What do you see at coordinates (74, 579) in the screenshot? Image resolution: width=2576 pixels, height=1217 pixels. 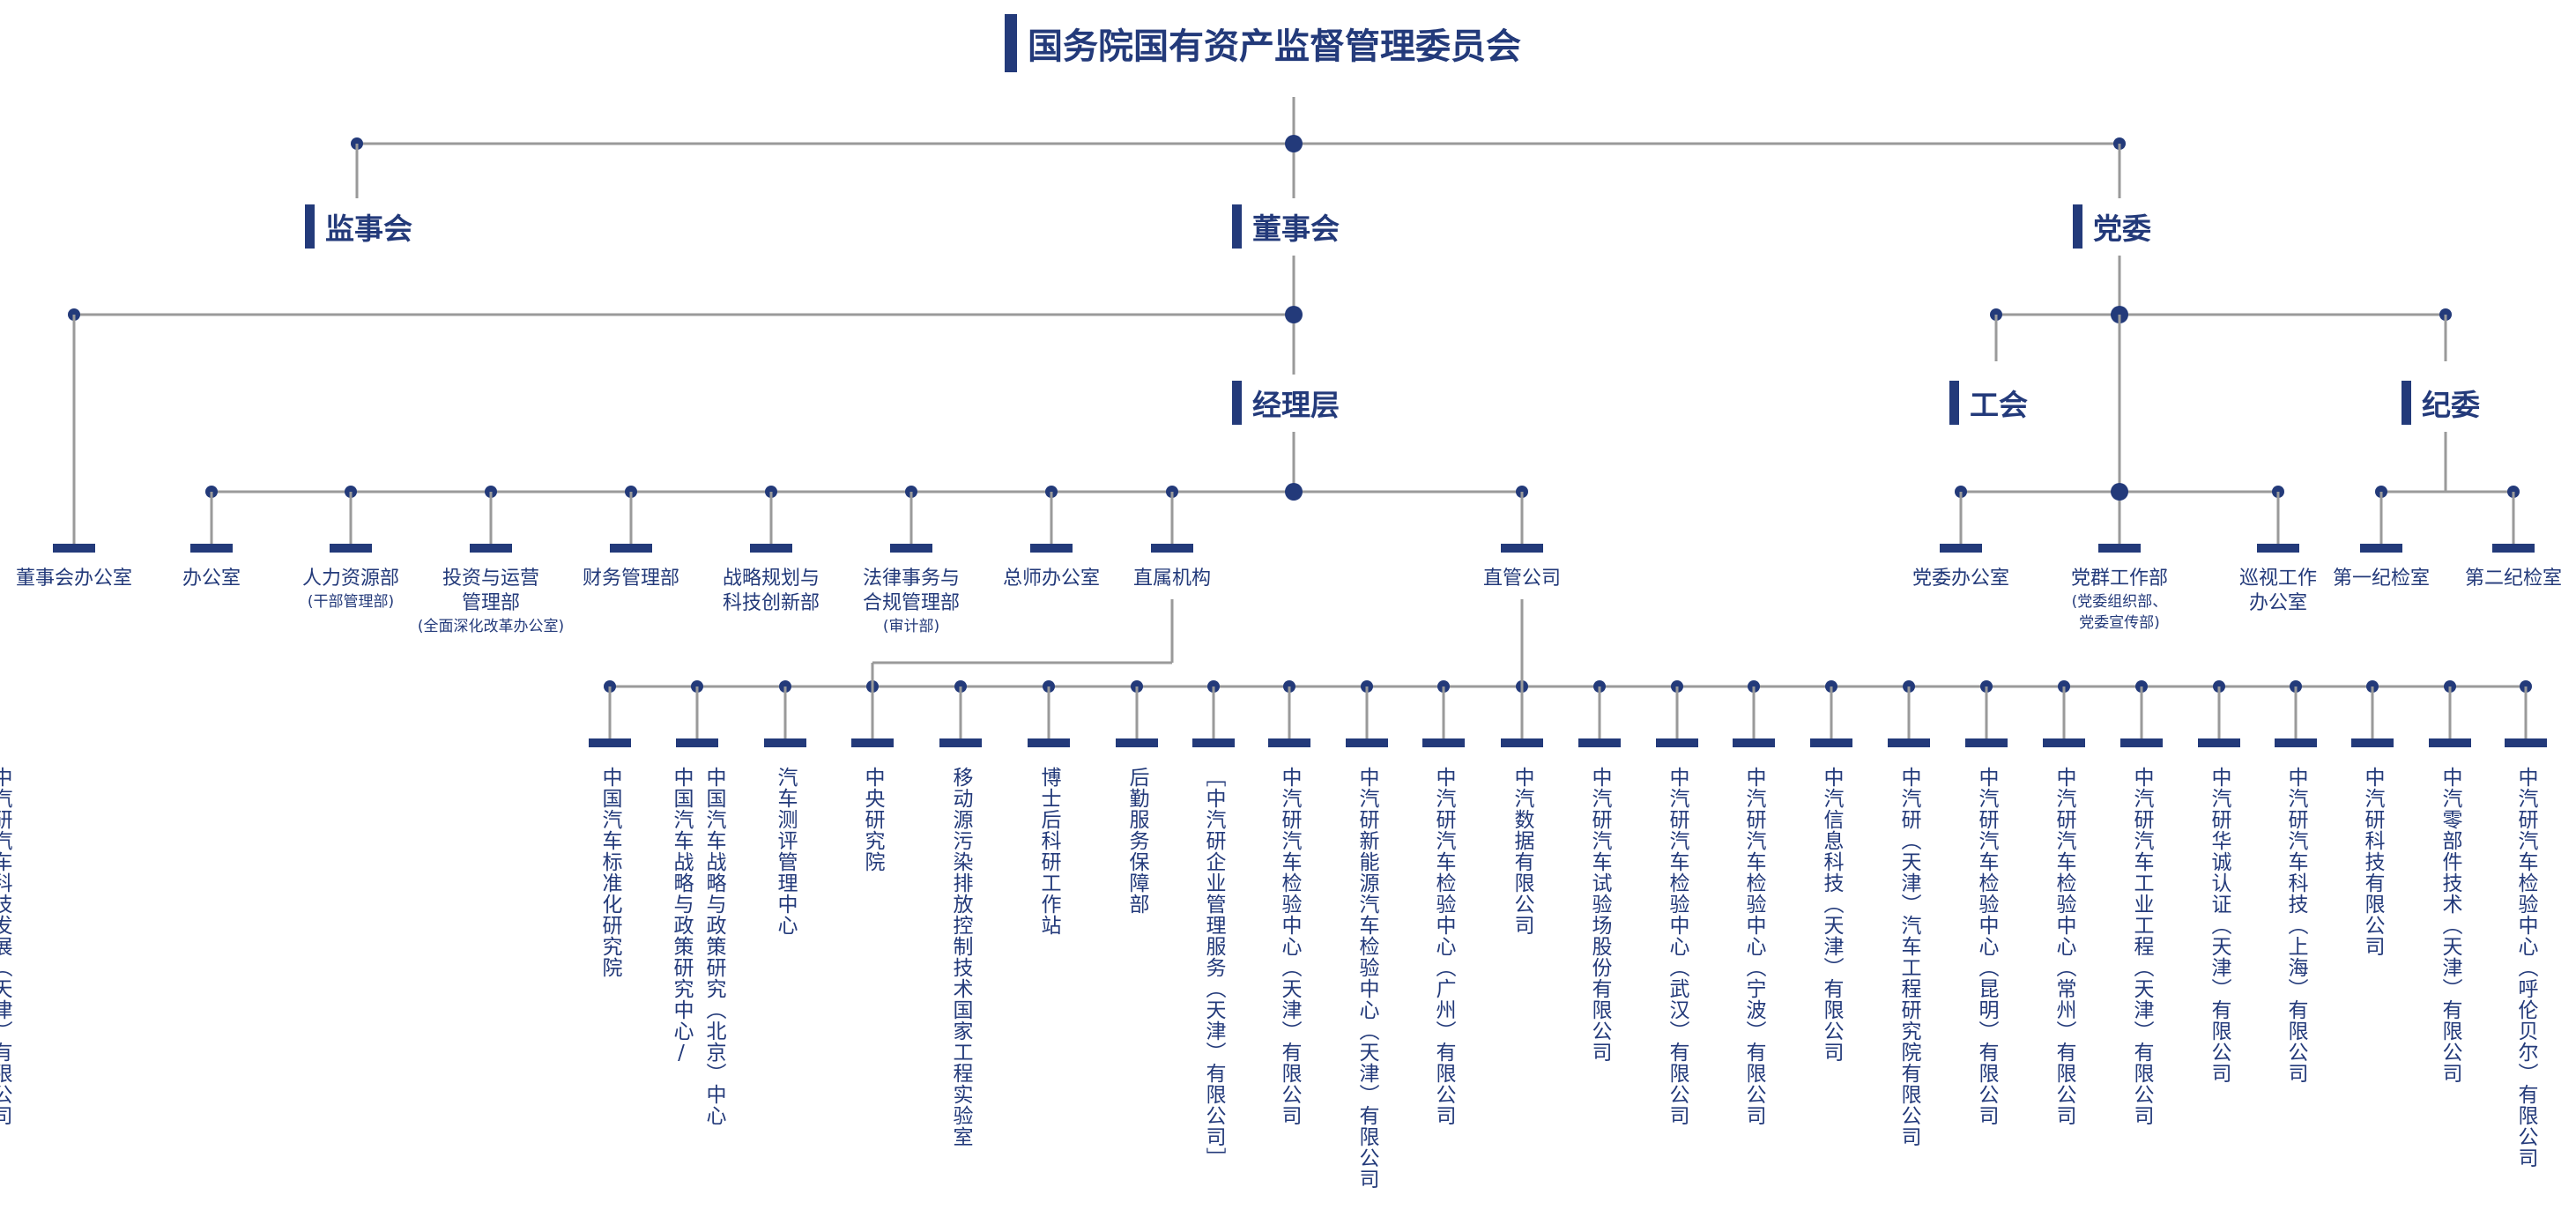 I see `department-label: 董事会办公室` at bounding box center [74, 579].